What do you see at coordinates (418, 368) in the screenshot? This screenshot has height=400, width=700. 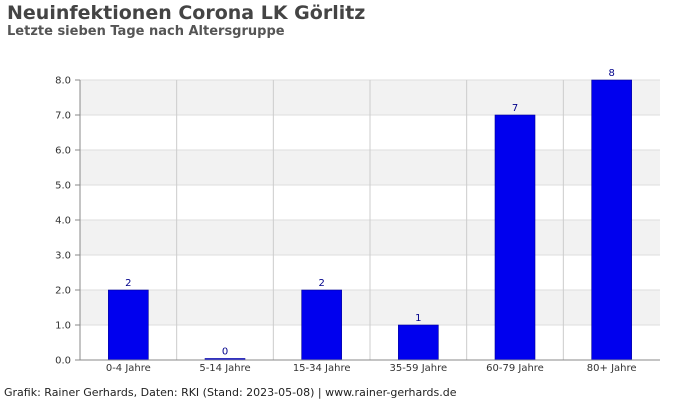 I see `x-tick-label: 35-59 Jahre` at bounding box center [418, 368].